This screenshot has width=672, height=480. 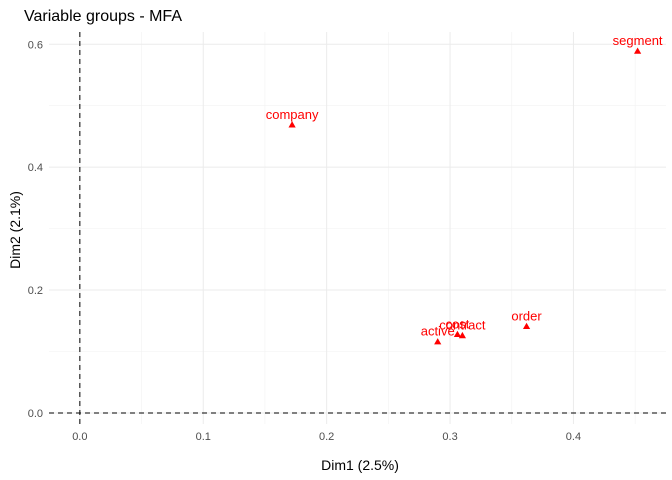 What do you see at coordinates (638, 40) in the screenshot?
I see `point-label-segment: segment` at bounding box center [638, 40].